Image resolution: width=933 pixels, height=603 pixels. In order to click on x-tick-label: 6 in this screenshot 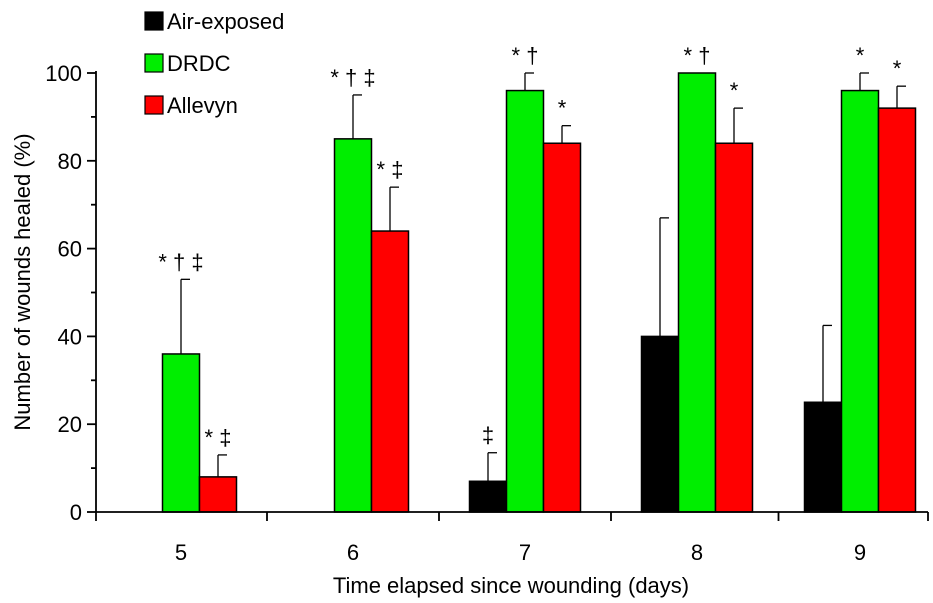, I will do `click(353, 552)`.